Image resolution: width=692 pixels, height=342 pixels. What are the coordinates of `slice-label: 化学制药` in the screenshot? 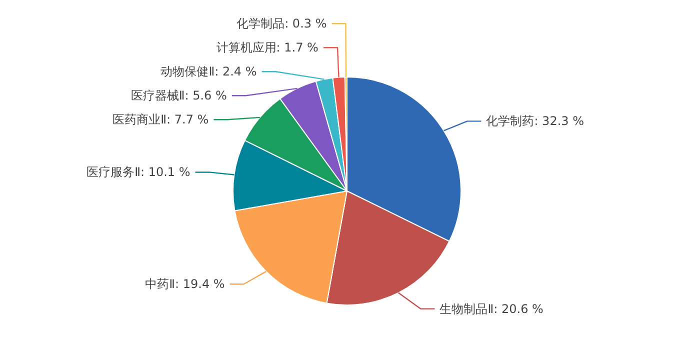 It's located at (510, 121).